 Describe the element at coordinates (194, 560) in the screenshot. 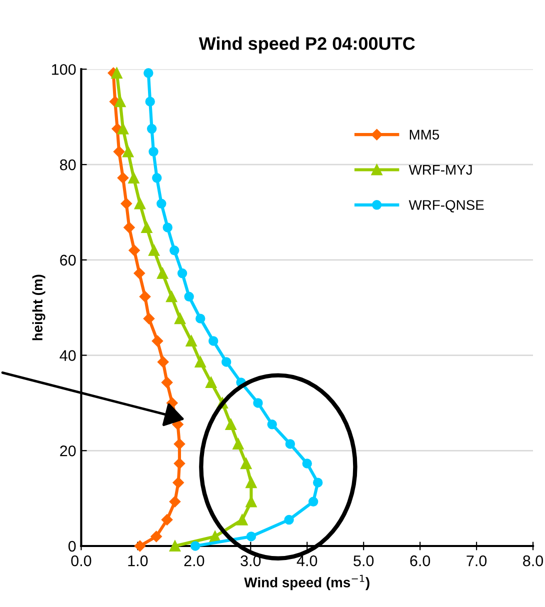

I see `x-tick-label: 2.0` at that location.